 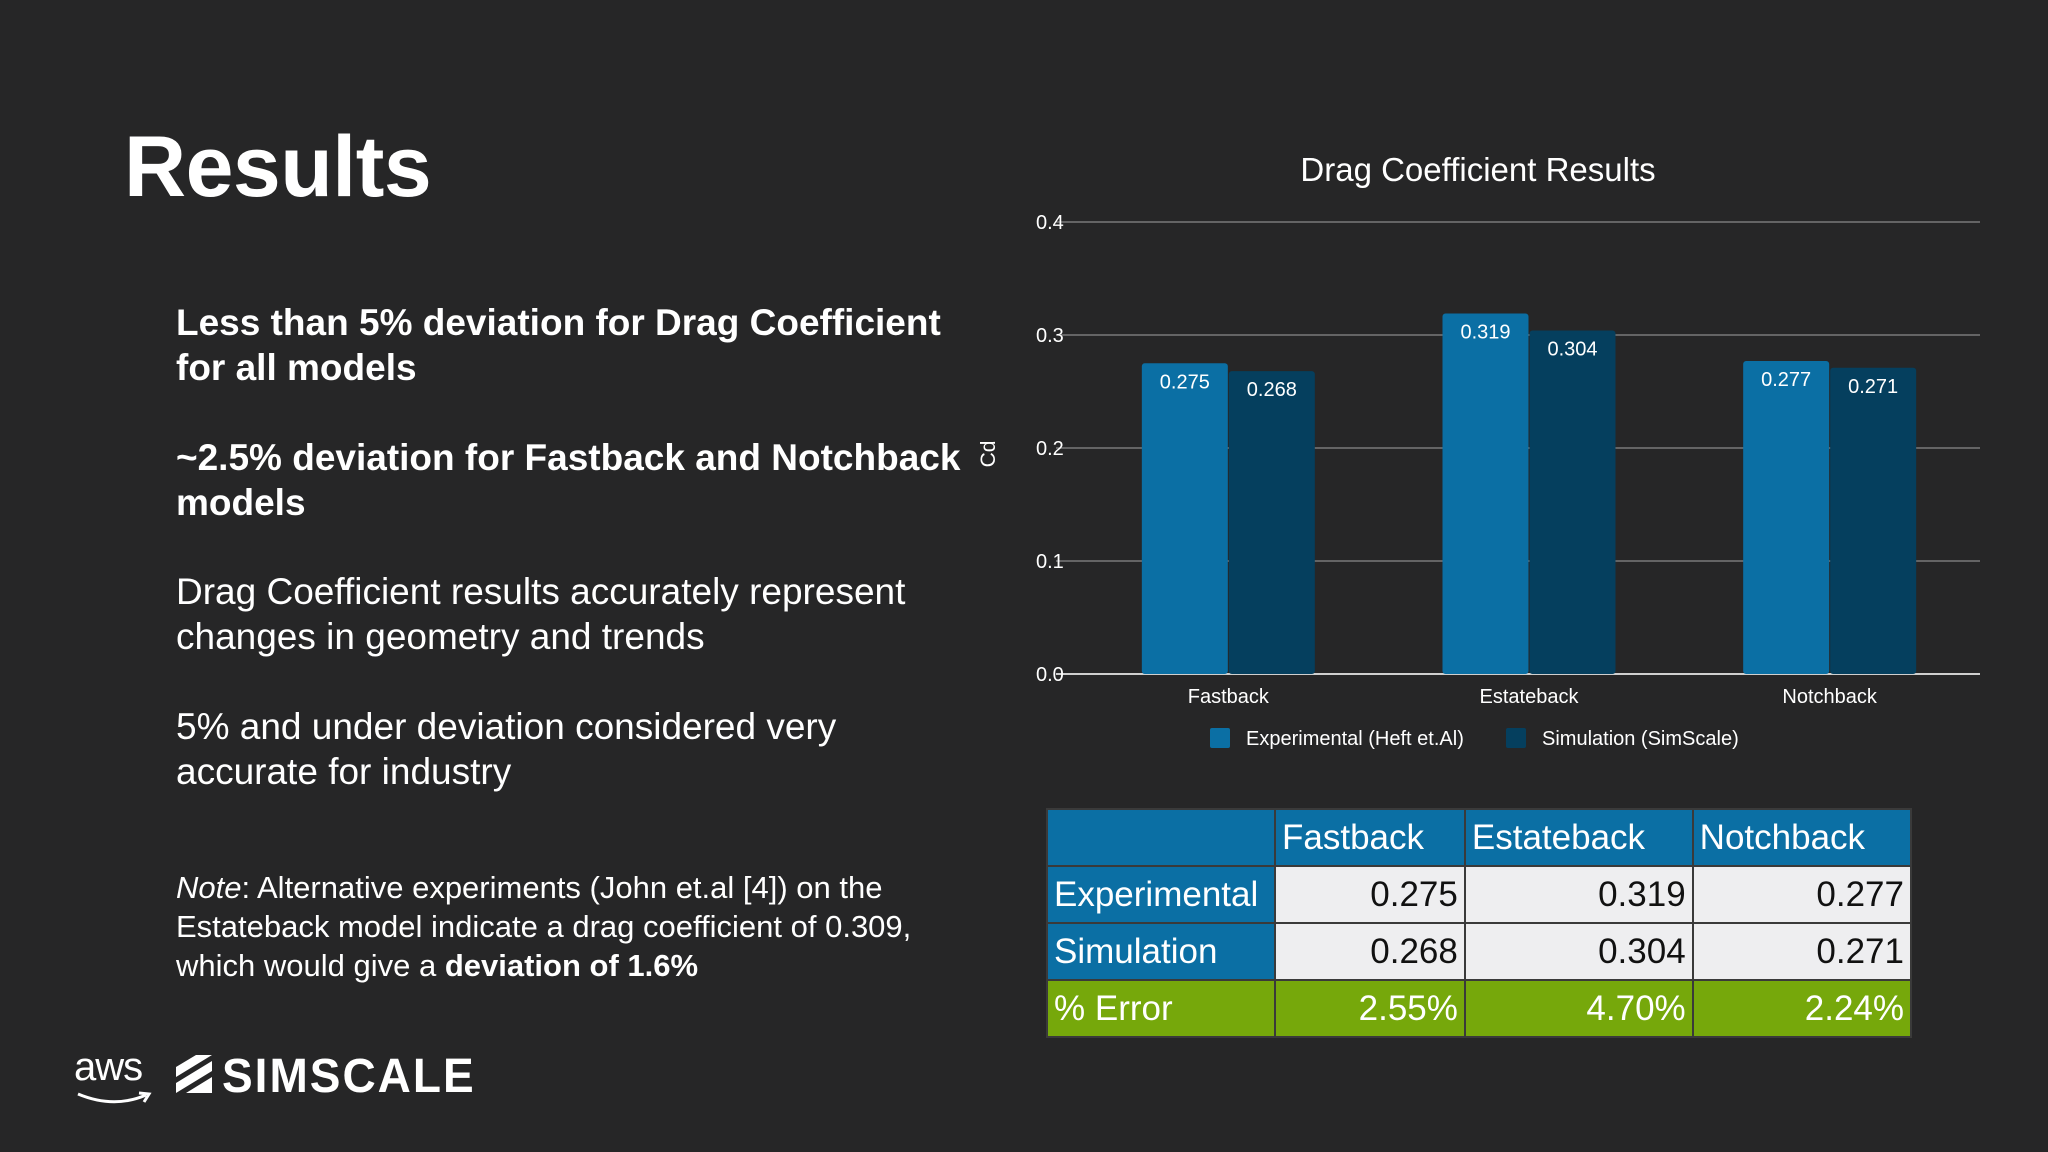 What do you see at coordinates (1355, 739) in the screenshot?
I see `legend-label: Experimental (Heft et.Al)` at bounding box center [1355, 739].